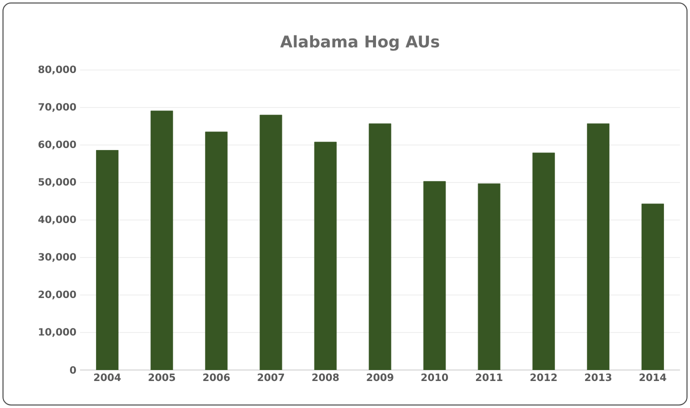 The width and height of the screenshot is (690, 408). I want to click on x-tick-label: 2010, so click(434, 378).